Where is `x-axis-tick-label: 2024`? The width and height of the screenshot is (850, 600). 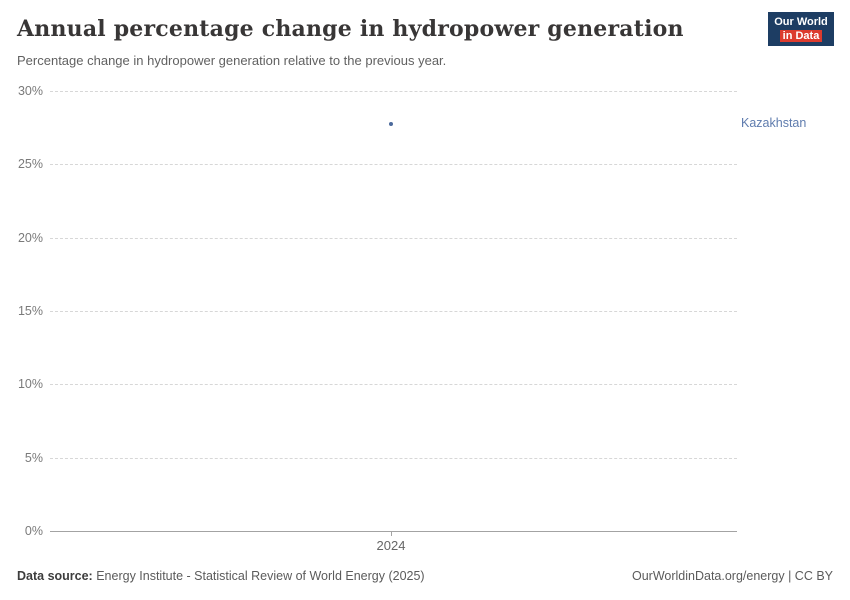
x-axis-tick-label: 2024 is located at coordinates (391, 545).